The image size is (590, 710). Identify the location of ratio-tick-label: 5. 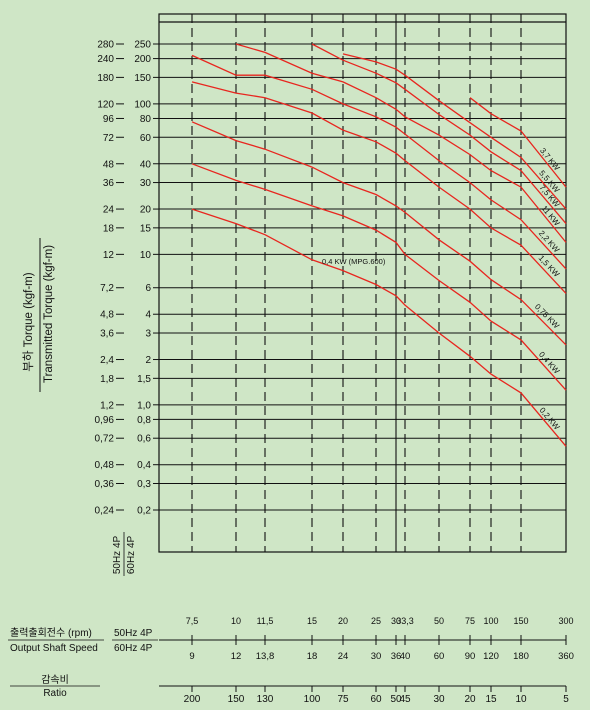
(566, 699).